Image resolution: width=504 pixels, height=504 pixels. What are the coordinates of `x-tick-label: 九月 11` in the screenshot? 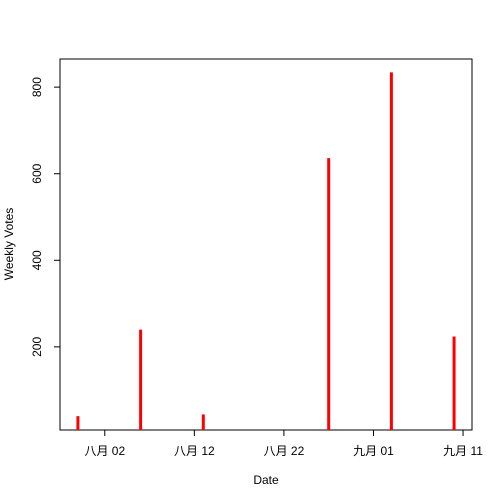 It's located at (463, 451).